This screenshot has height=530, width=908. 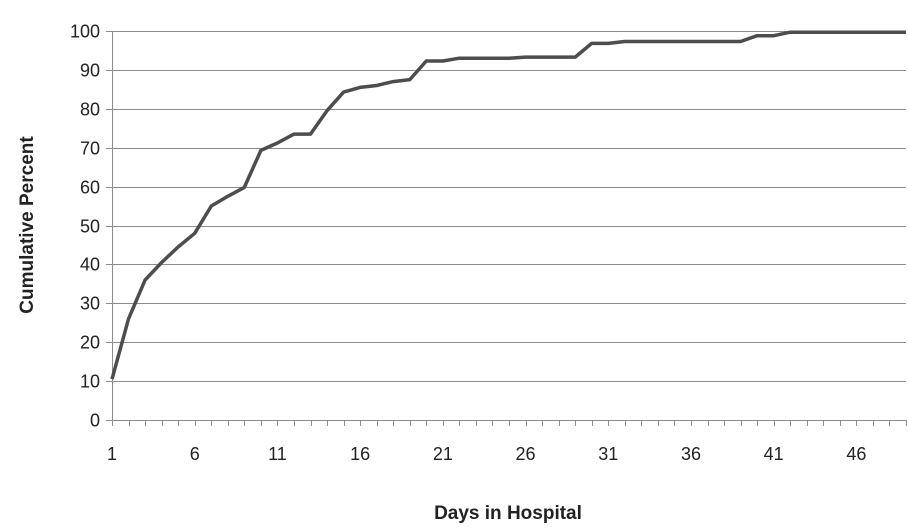 I want to click on y-tick-label: 50, so click(x=90, y=227).